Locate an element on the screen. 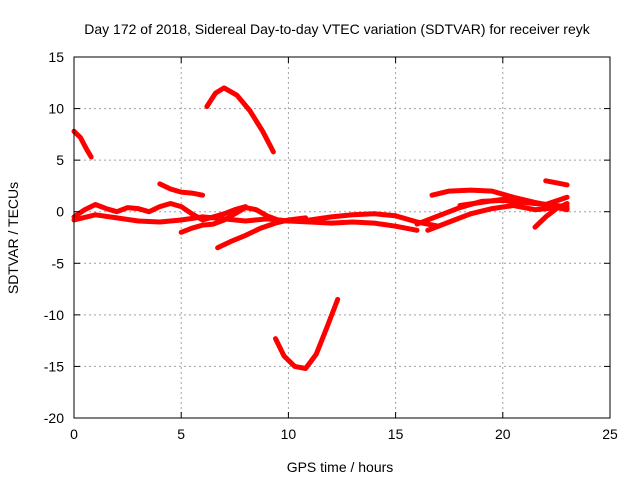 The image size is (640, 480). x-tick-label: 10 is located at coordinates (289, 434).